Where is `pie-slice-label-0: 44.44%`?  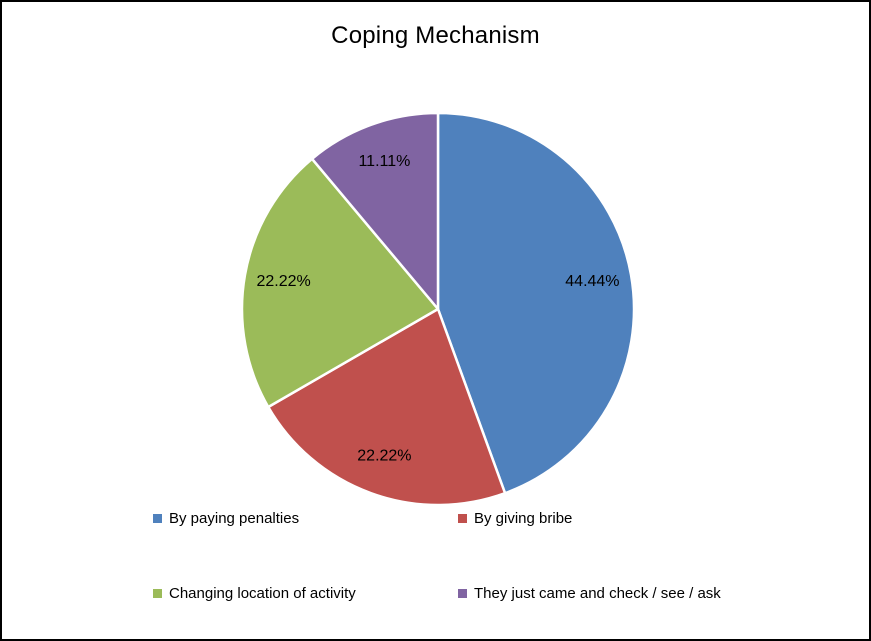
pie-slice-label-0: 44.44% is located at coordinates (592, 281).